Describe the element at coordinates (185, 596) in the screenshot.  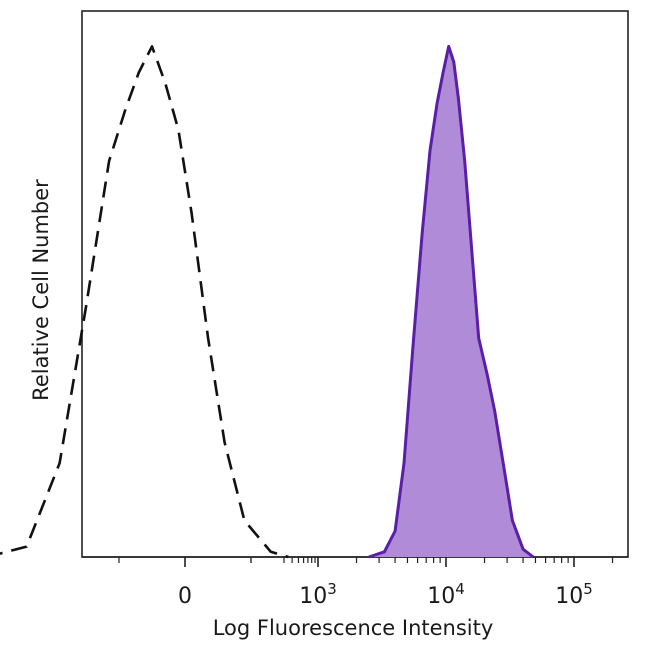
I see `x-tick-label: 0` at that location.